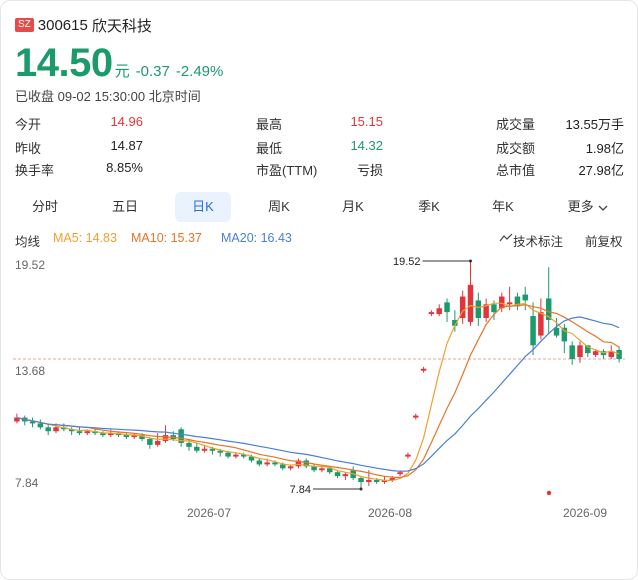 This screenshot has height=580, width=638. What do you see at coordinates (35, 170) in the screenshot?
I see `stat-label-turnover-rate: 换手率` at bounding box center [35, 170].